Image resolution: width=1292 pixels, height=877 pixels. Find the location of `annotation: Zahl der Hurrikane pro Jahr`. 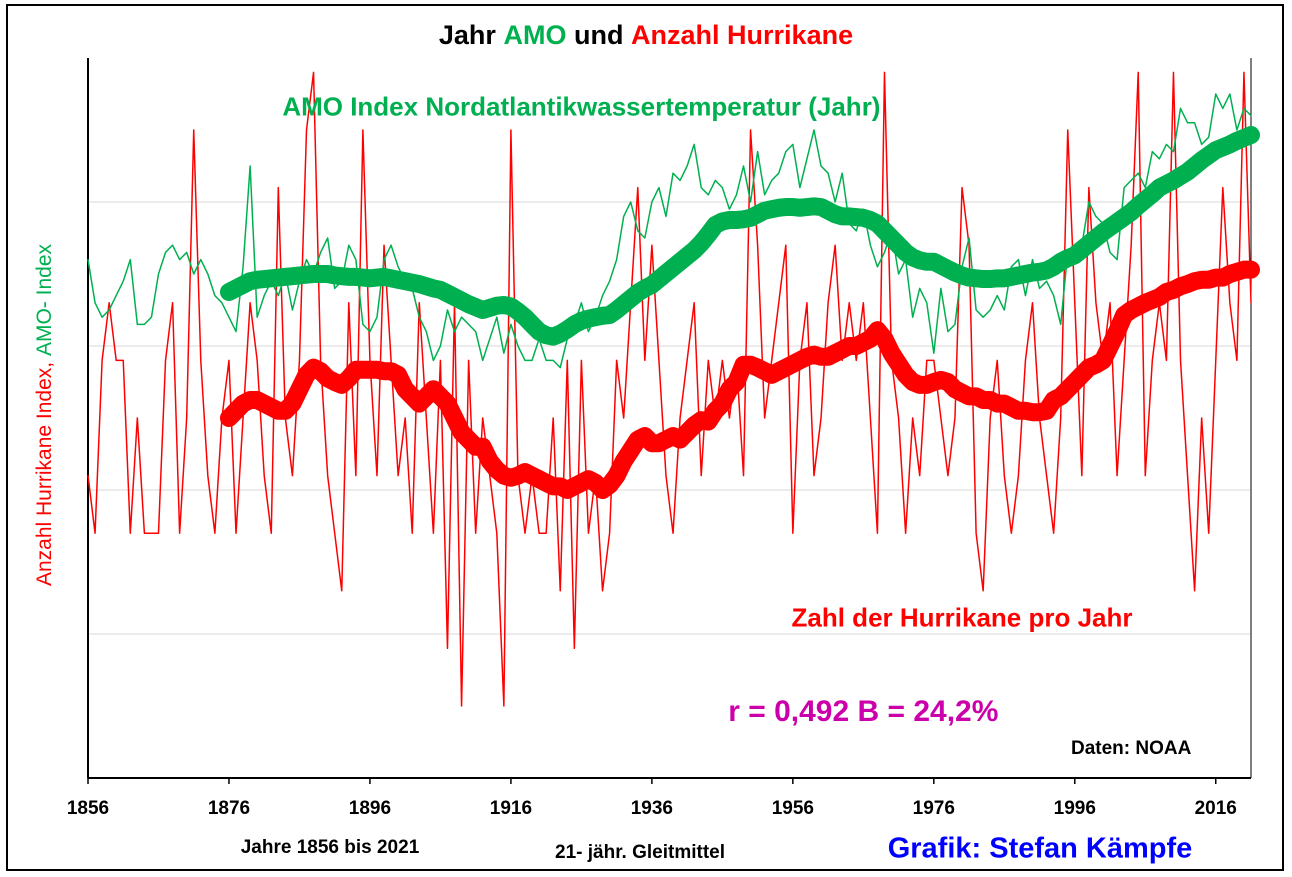

annotation: Zahl der Hurrikane pro Jahr is located at coordinates (962, 617).